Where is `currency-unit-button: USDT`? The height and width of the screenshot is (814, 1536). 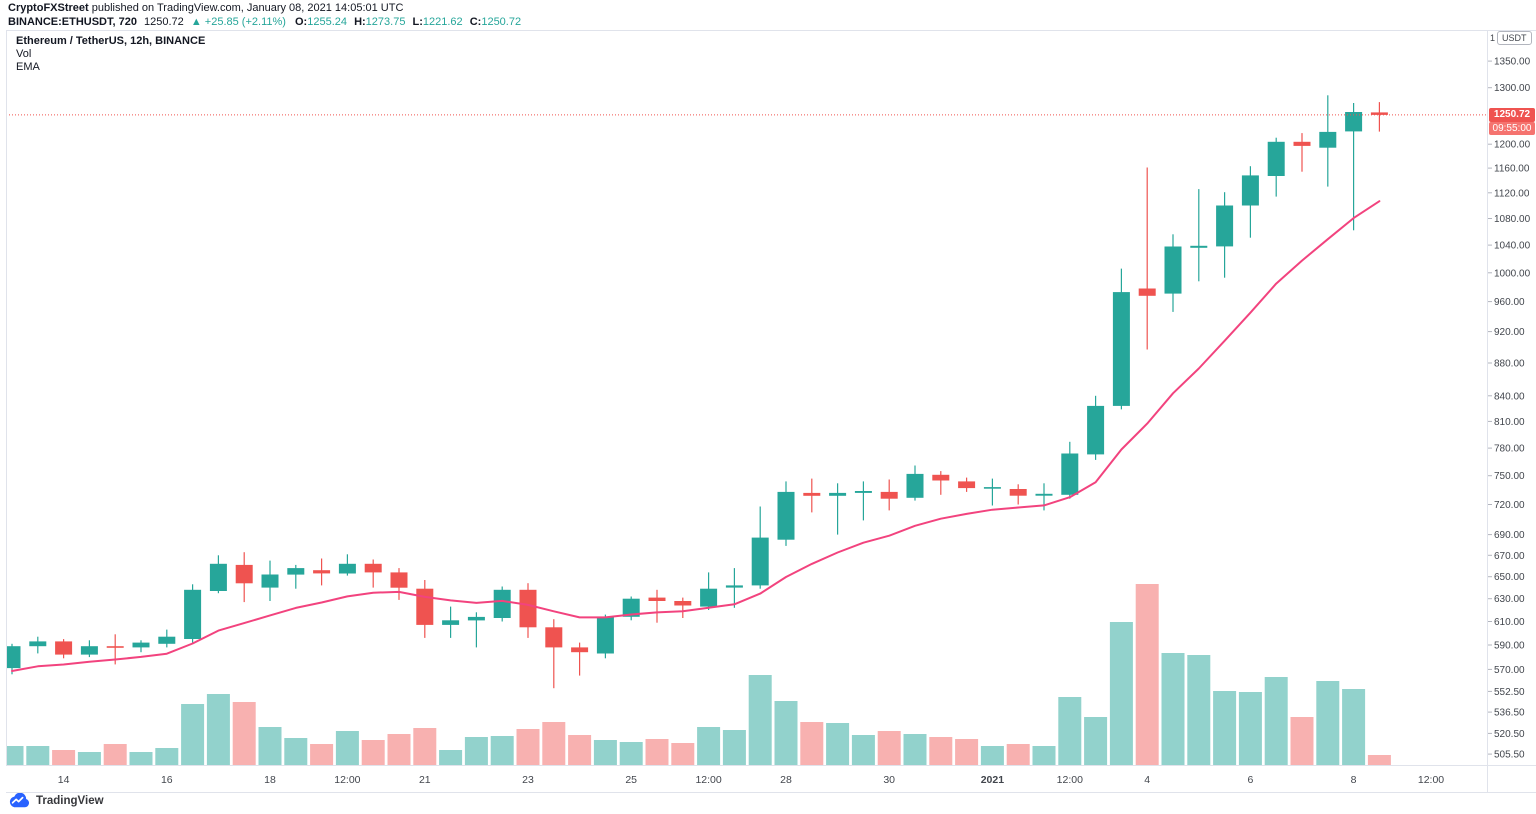 currency-unit-button: USDT is located at coordinates (1514, 38).